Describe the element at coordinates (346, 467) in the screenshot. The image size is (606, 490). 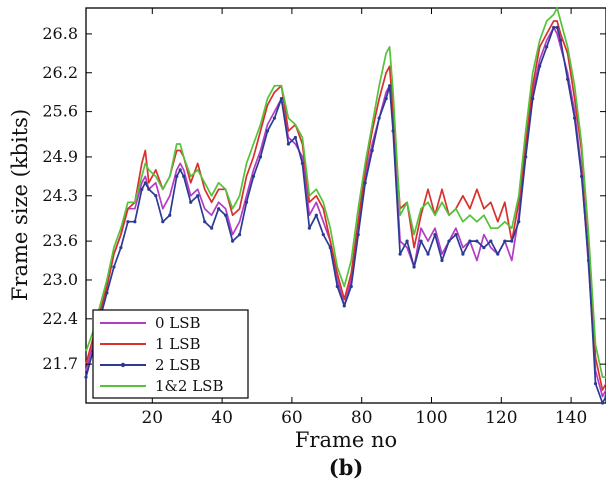
I see `panel-label: (b)` at that location.